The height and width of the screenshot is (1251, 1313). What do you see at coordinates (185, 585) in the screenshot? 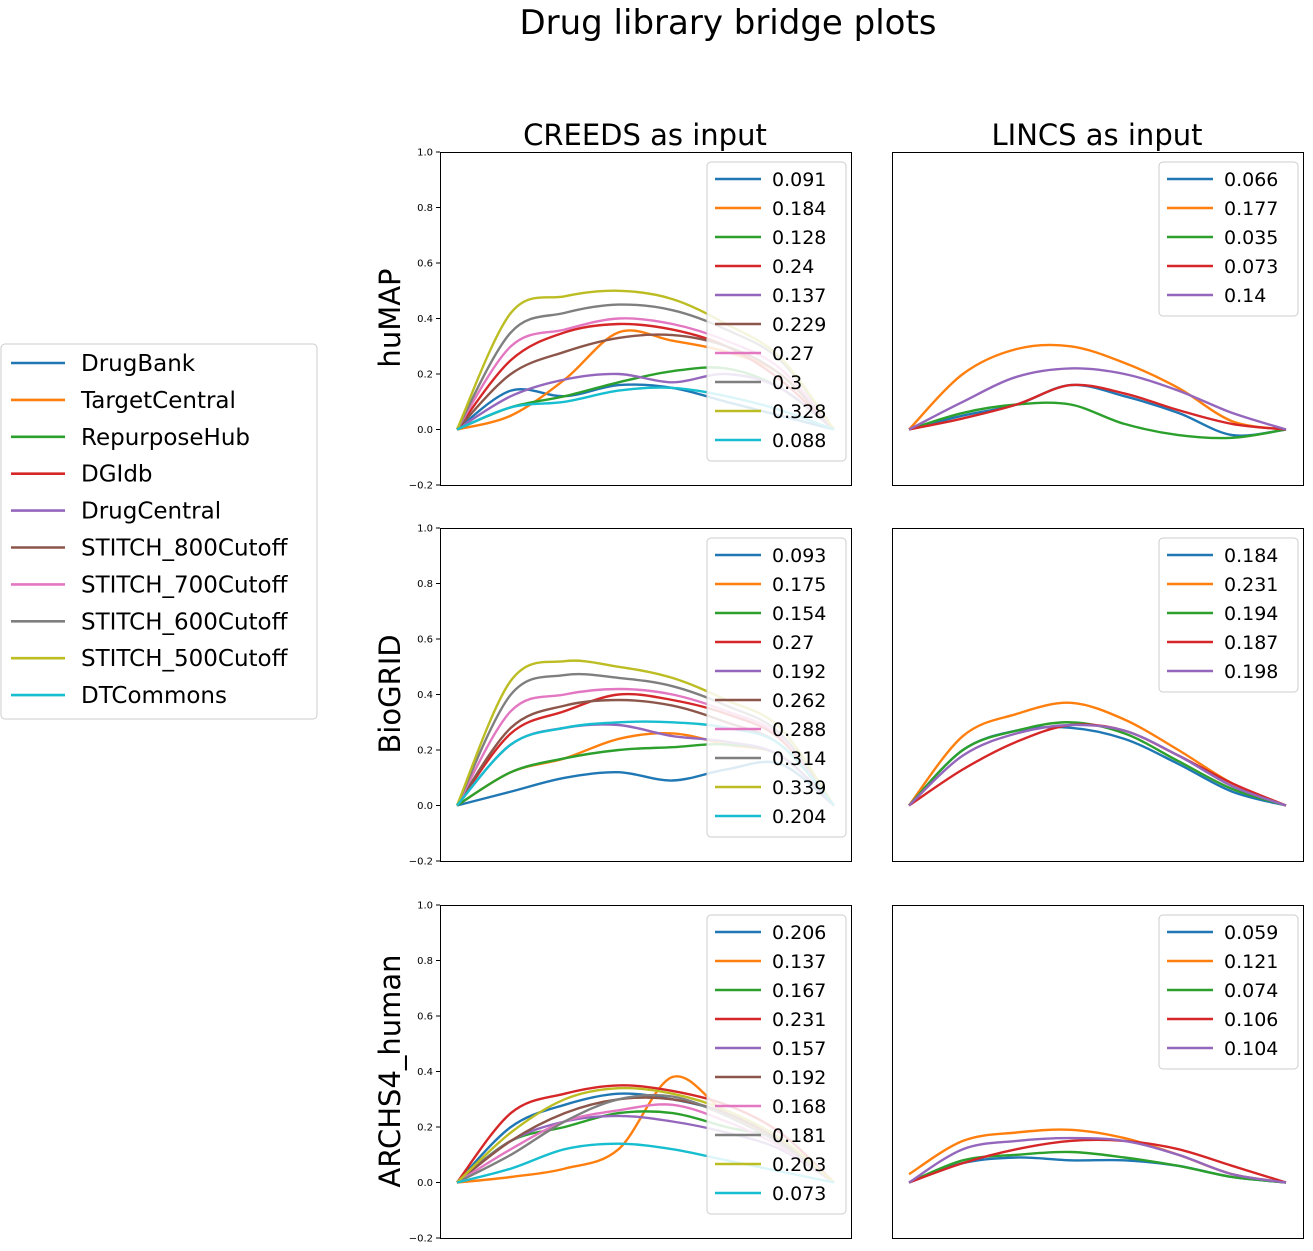
I see `main-legend-label-stitch-700cutoff: STITCH_700Cutoff` at bounding box center [185, 585].